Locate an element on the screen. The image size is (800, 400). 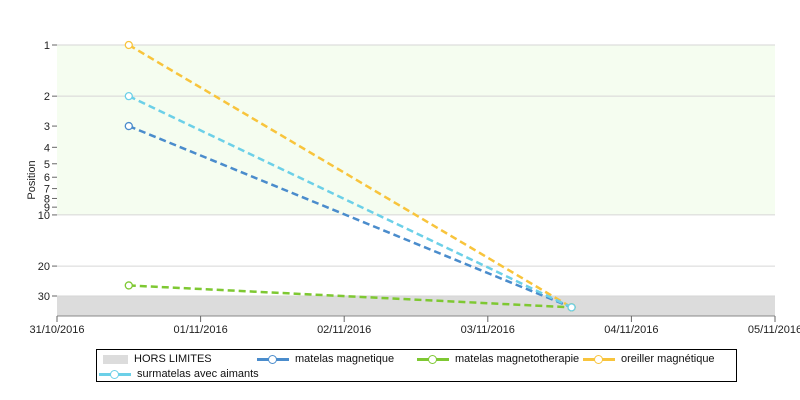
legend-item-series-2: oreiller magnétique is located at coordinates (648, 359).